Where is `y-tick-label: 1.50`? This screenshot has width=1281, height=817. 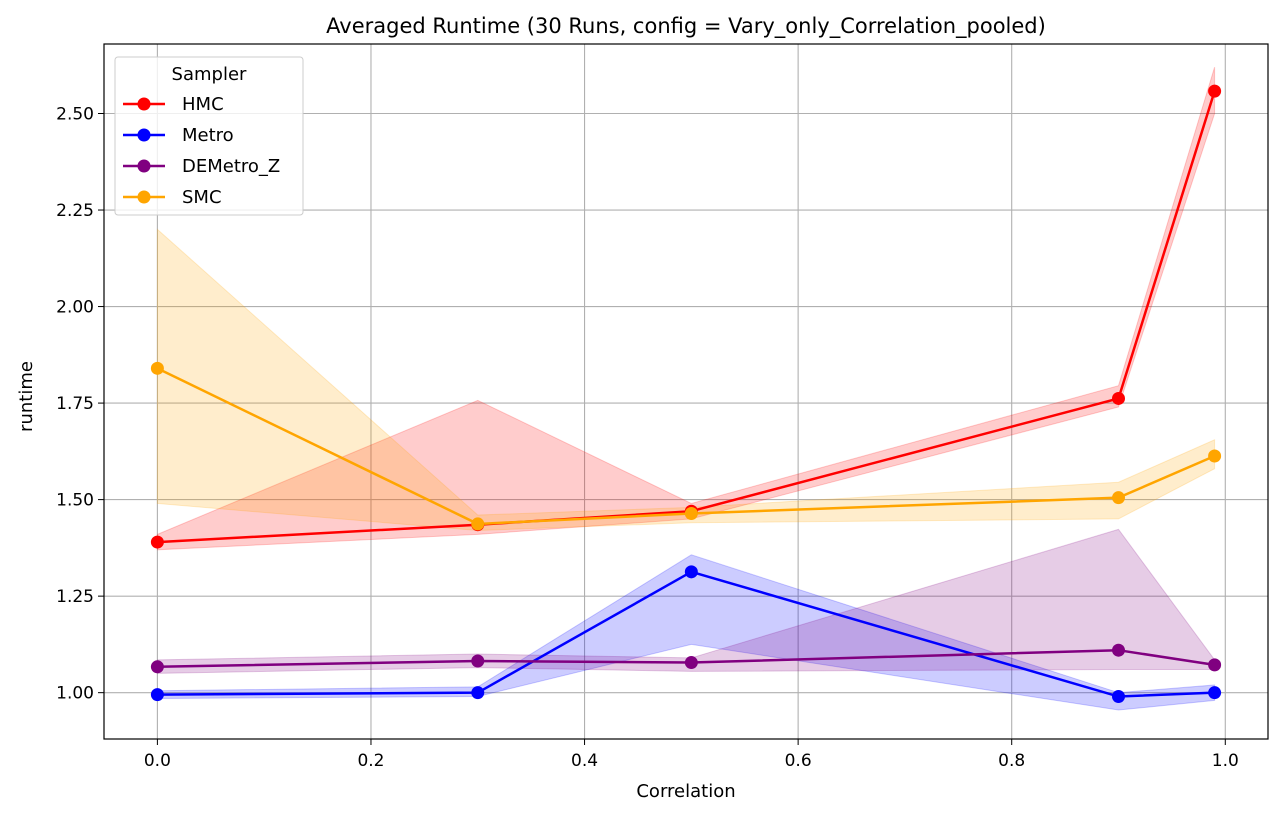
y-tick-label: 1.50 is located at coordinates (75, 501).